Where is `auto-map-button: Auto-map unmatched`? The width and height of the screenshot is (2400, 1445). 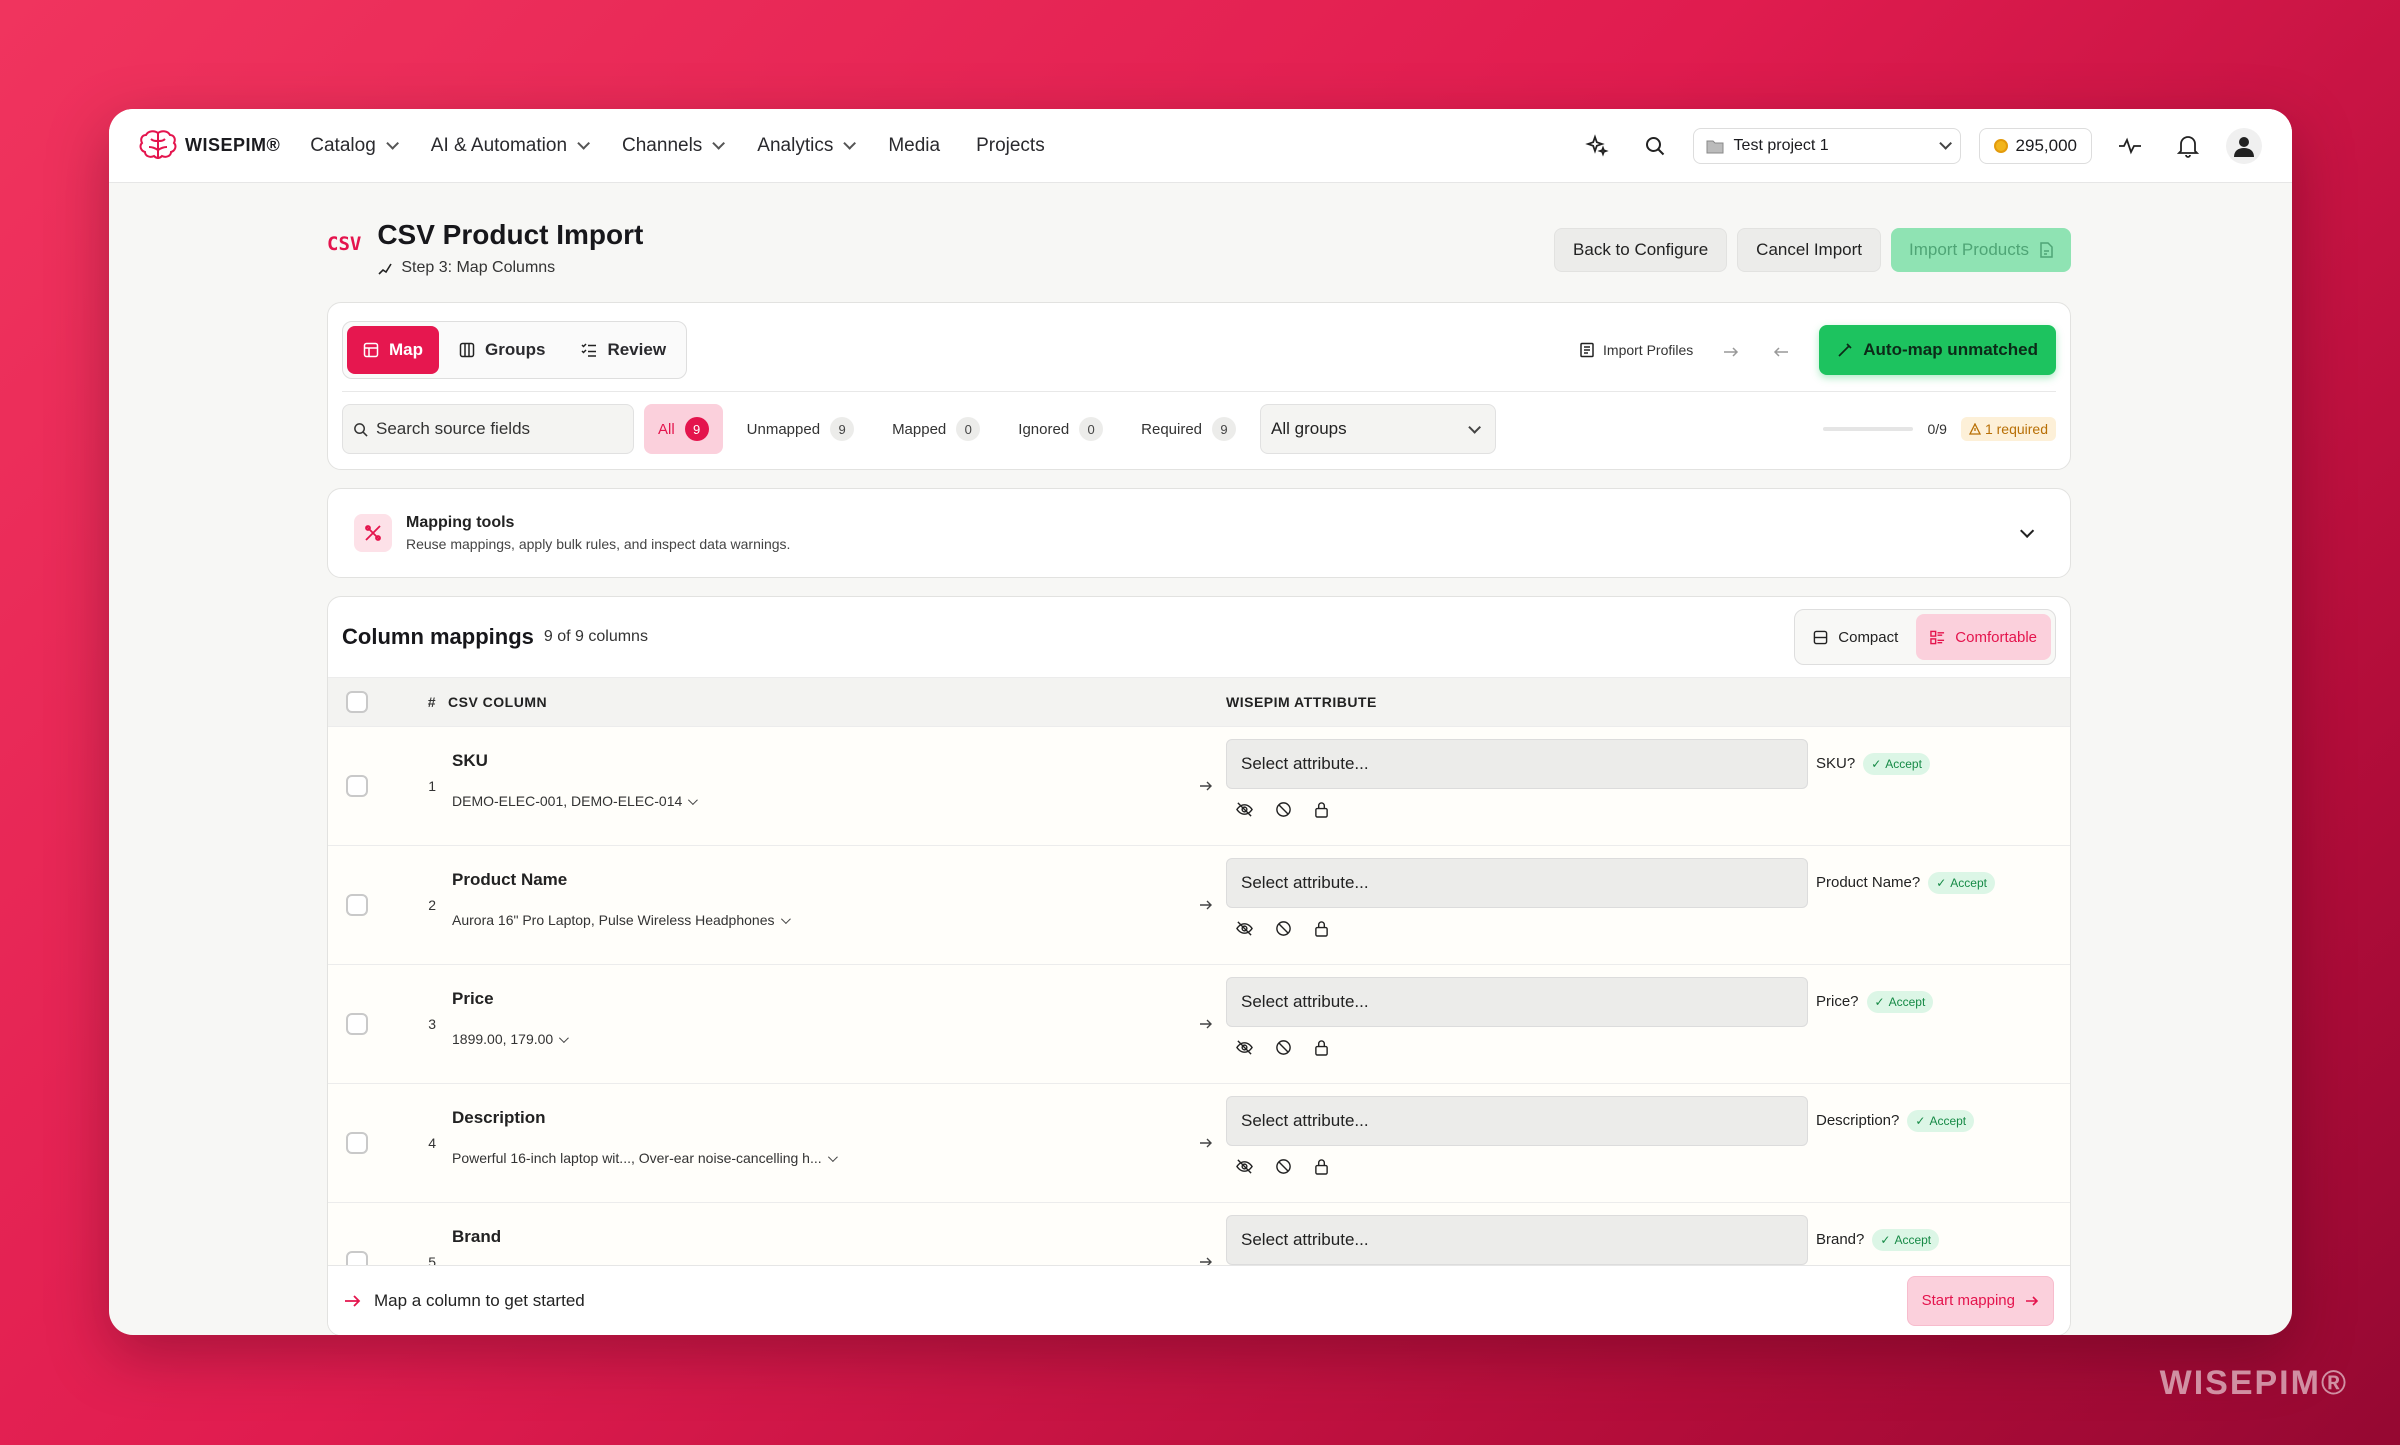
auto-map-button: Auto-map unmatched is located at coordinates (1937, 350).